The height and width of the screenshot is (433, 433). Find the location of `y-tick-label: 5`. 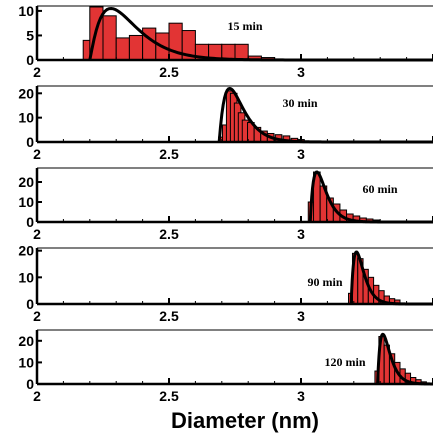

y-tick-label: 5 is located at coordinates (30, 35).